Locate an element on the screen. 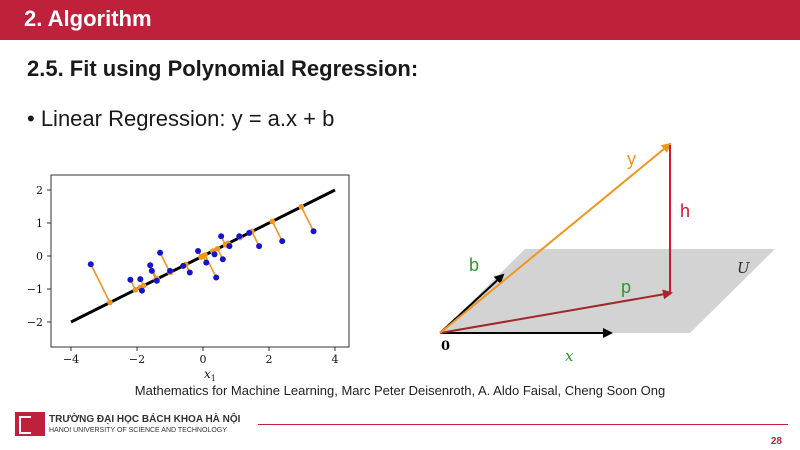 Image resolution: width=800 pixels, height=450 pixels. footer-divider is located at coordinates (523, 424).